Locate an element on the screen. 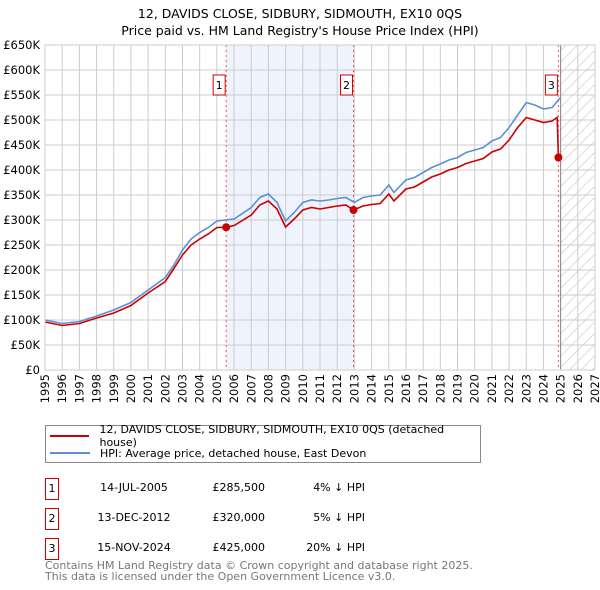 The width and height of the screenshot is (600, 590). x-tick-label: 1997 is located at coordinates (79, 388).